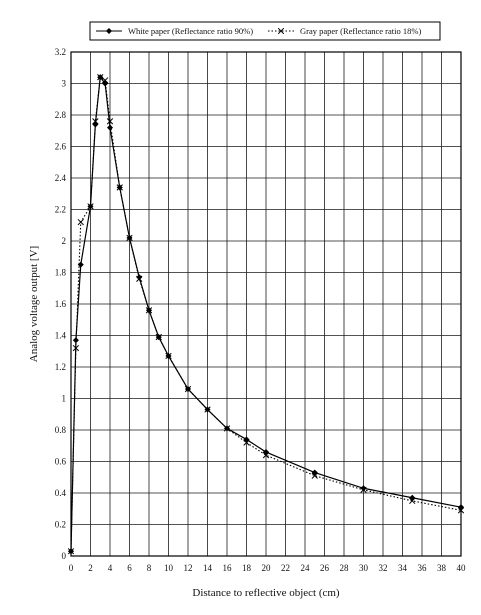  I want to click on x-tick-label: 18, so click(247, 568).